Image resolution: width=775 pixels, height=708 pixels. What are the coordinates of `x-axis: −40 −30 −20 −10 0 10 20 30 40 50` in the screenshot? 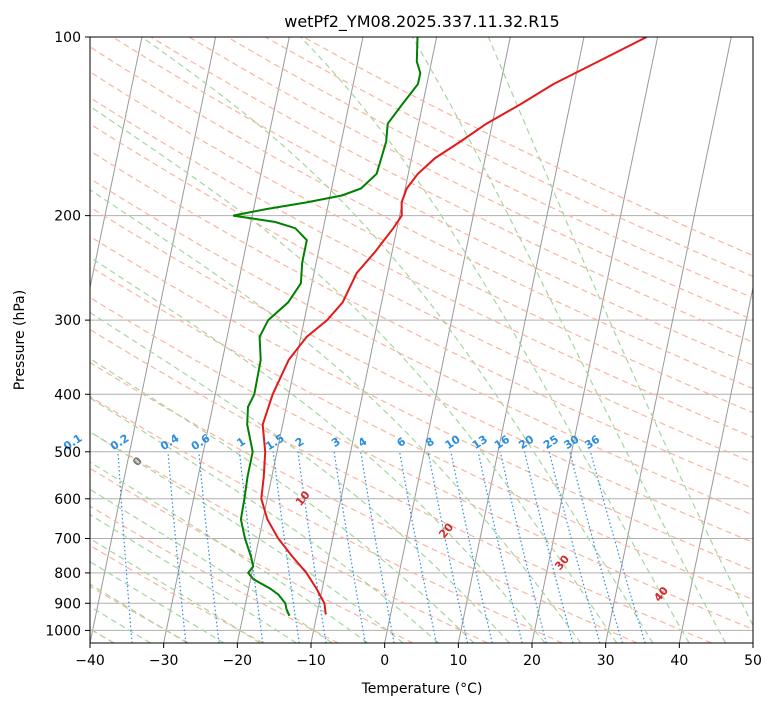 It's located at (418, 656).